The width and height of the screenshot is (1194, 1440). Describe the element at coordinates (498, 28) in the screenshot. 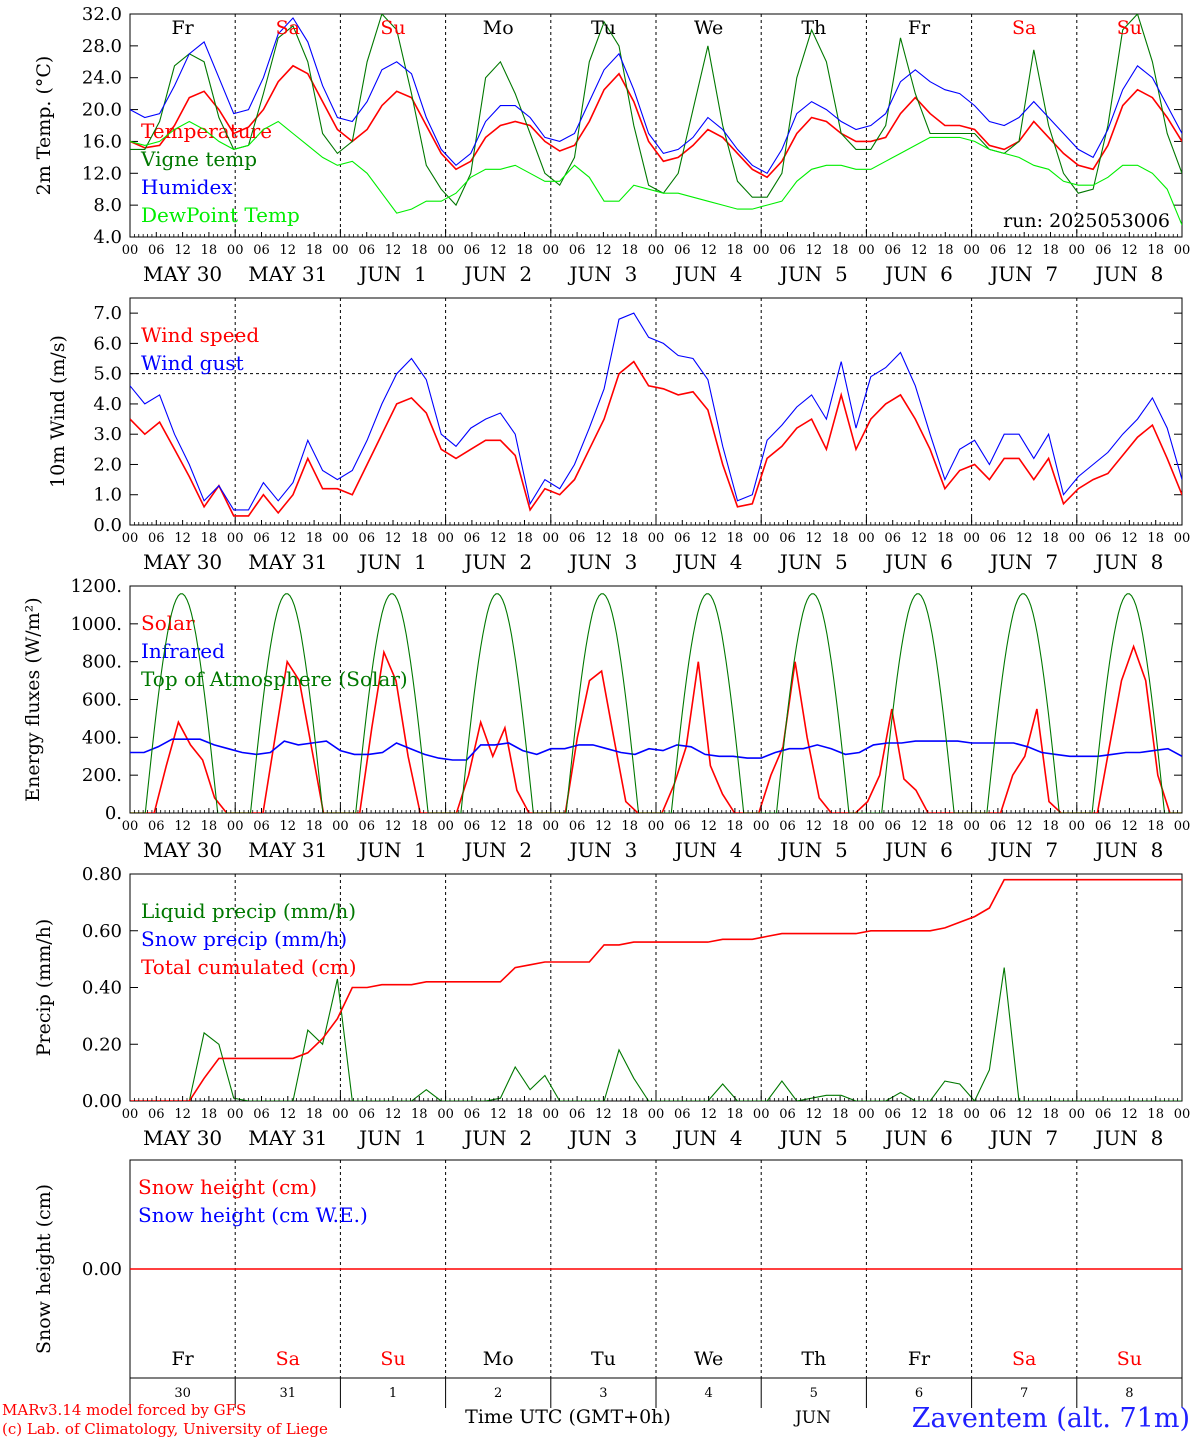

I see `temp-day-name: Mo` at that location.